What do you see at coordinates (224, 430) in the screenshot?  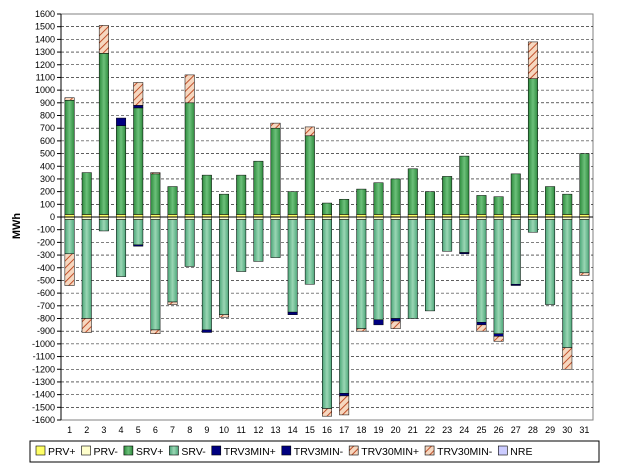 I see `x-tick-label: 10` at bounding box center [224, 430].